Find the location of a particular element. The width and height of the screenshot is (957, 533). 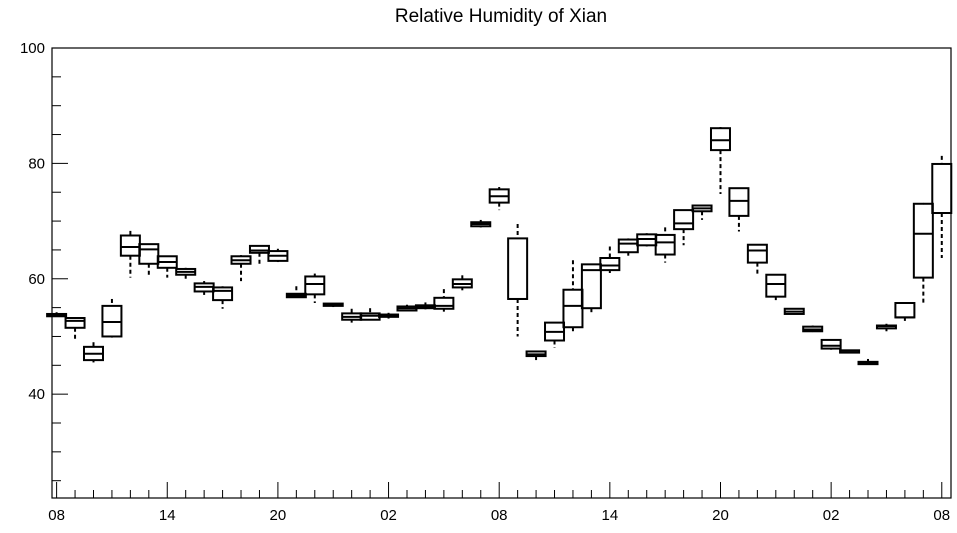

y-tick-label: 80 is located at coordinates (36, 163).